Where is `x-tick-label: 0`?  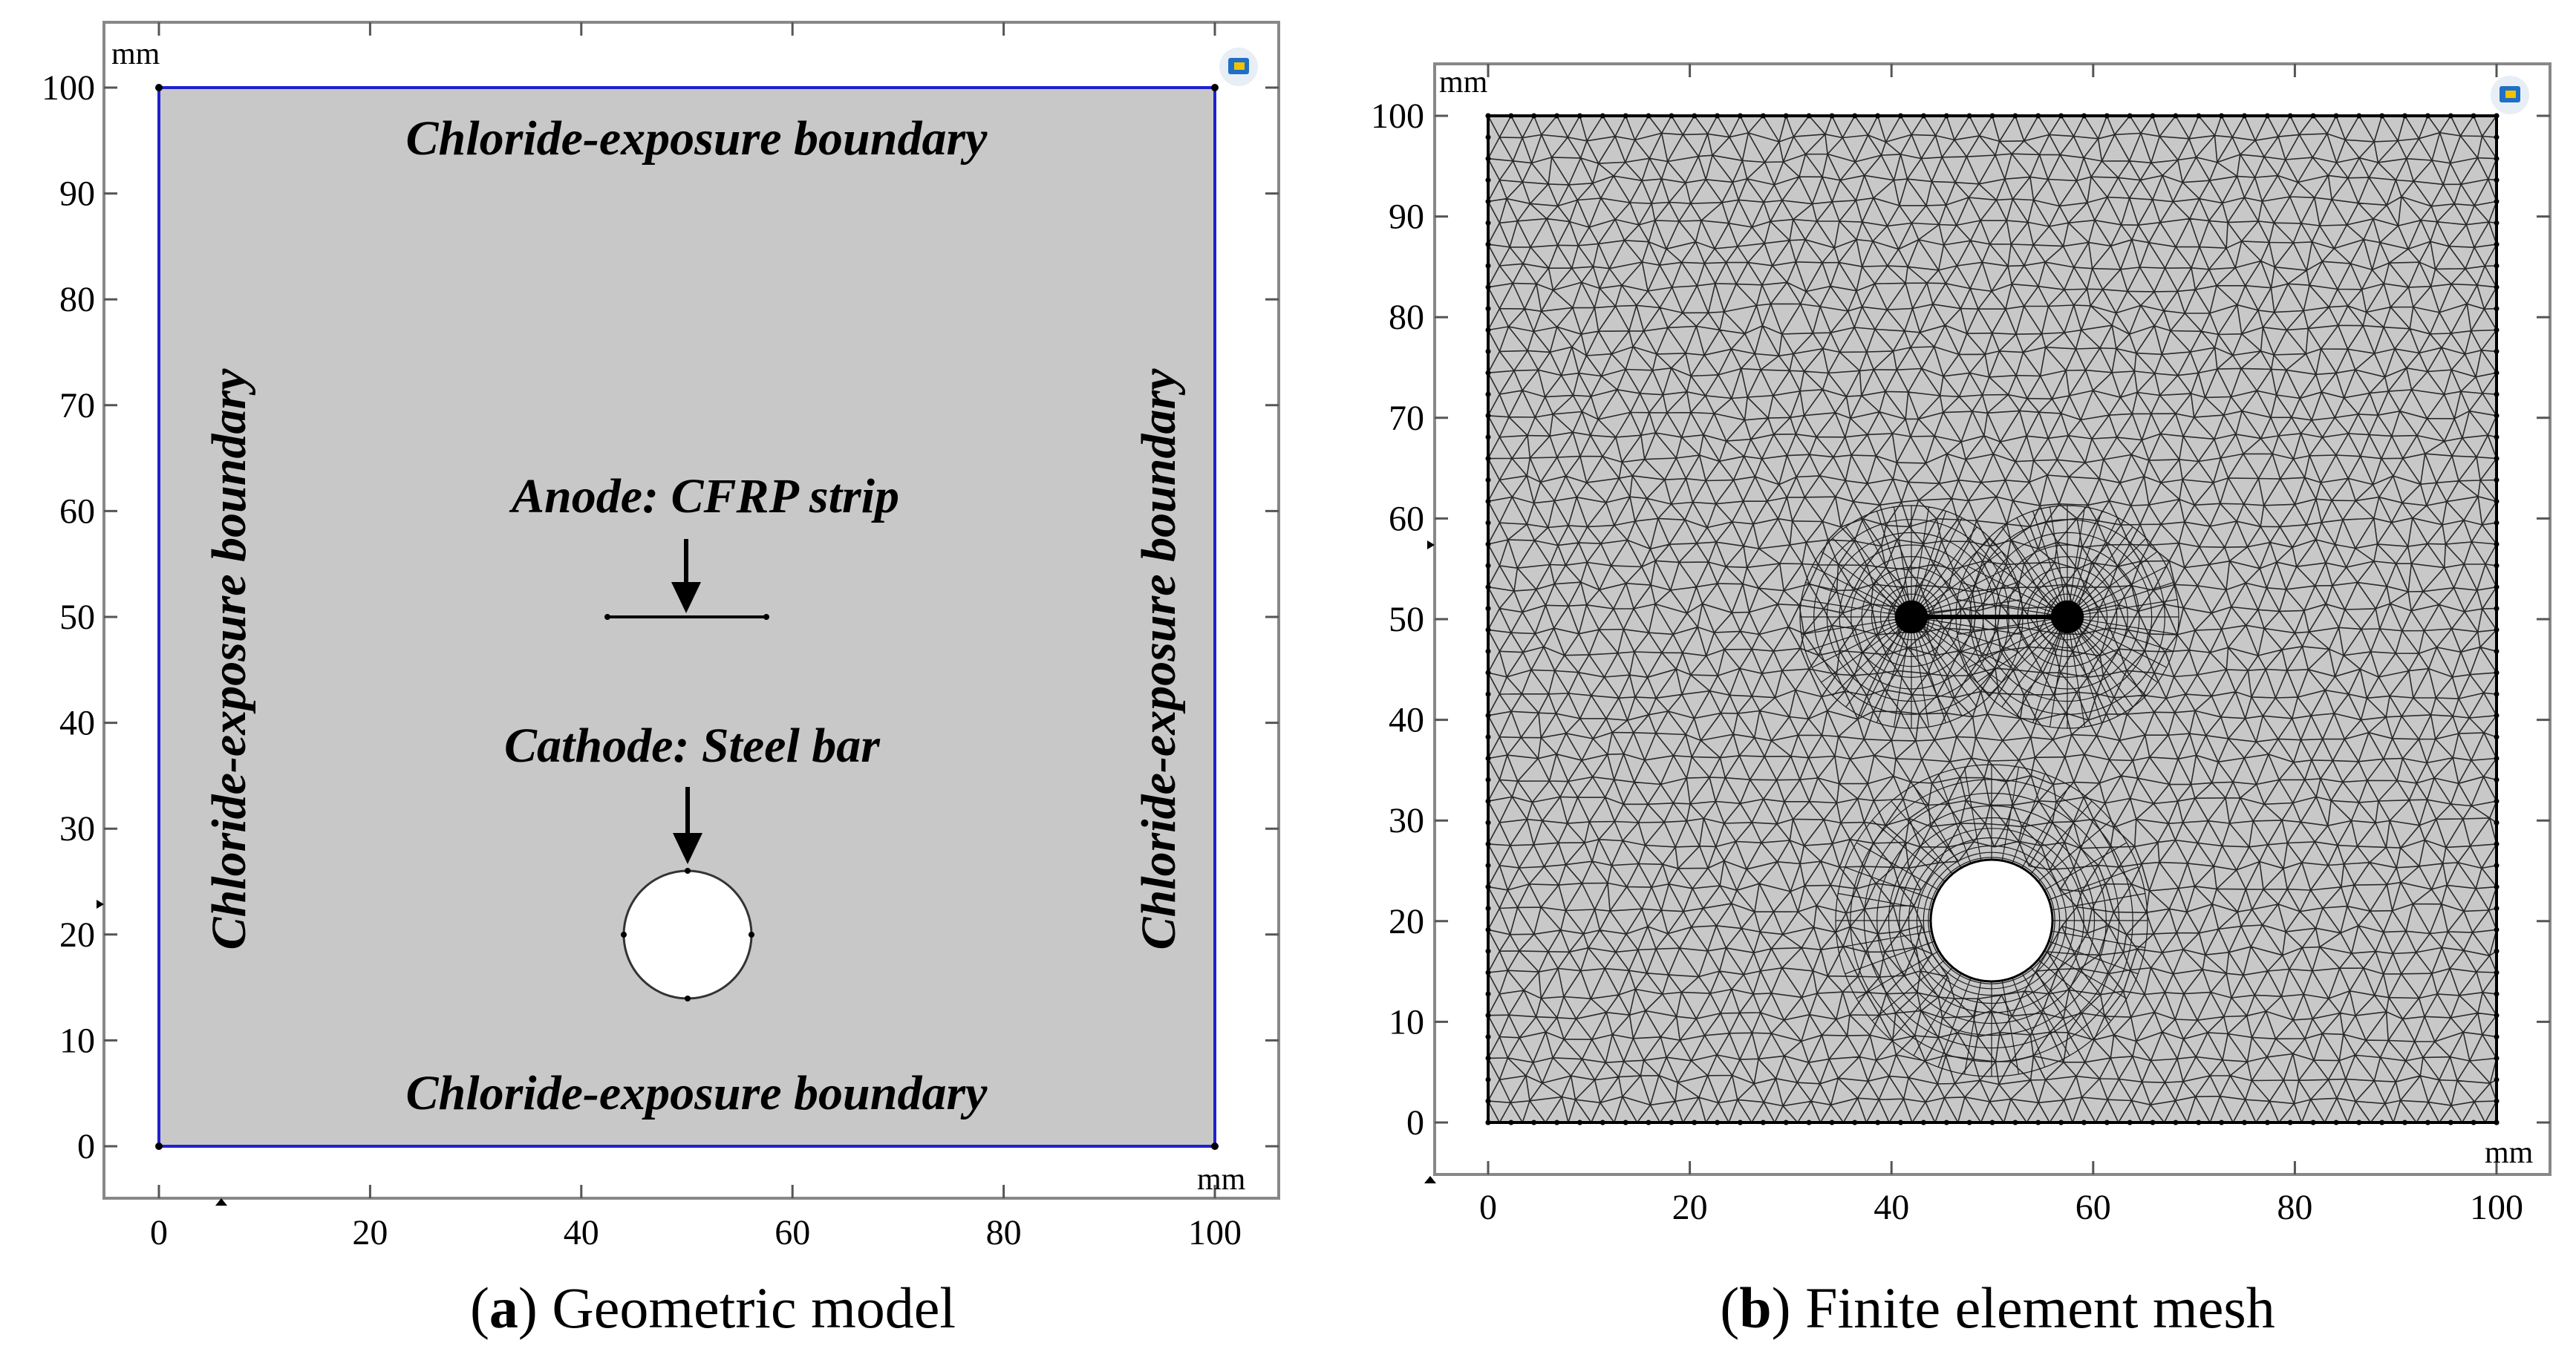 x-tick-label: 0 is located at coordinates (1488, 1207).